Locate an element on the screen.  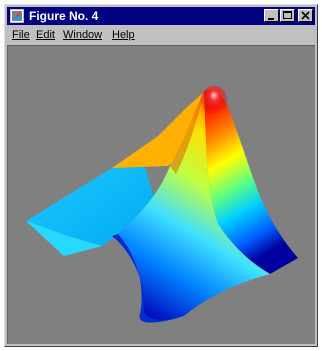
maximize-icon is located at coordinates (287, 15).